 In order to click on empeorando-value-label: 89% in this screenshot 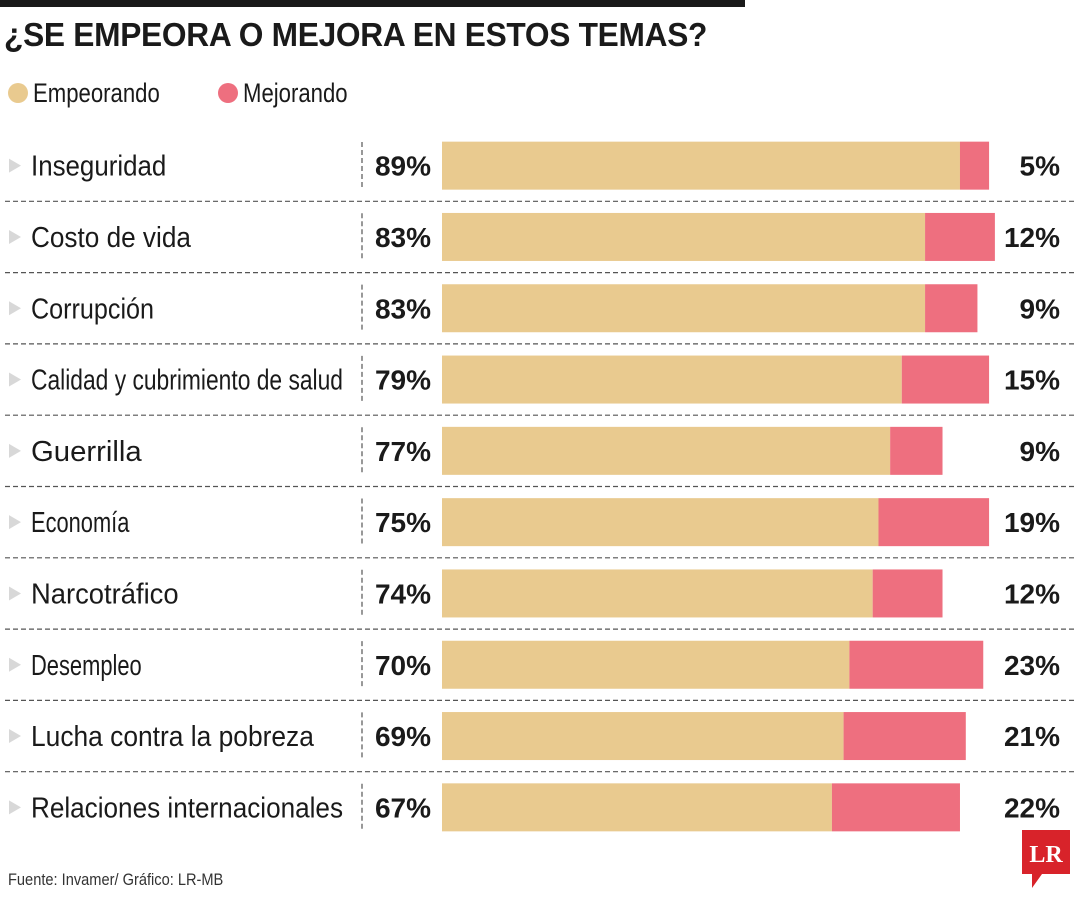, I will do `click(403, 166)`.